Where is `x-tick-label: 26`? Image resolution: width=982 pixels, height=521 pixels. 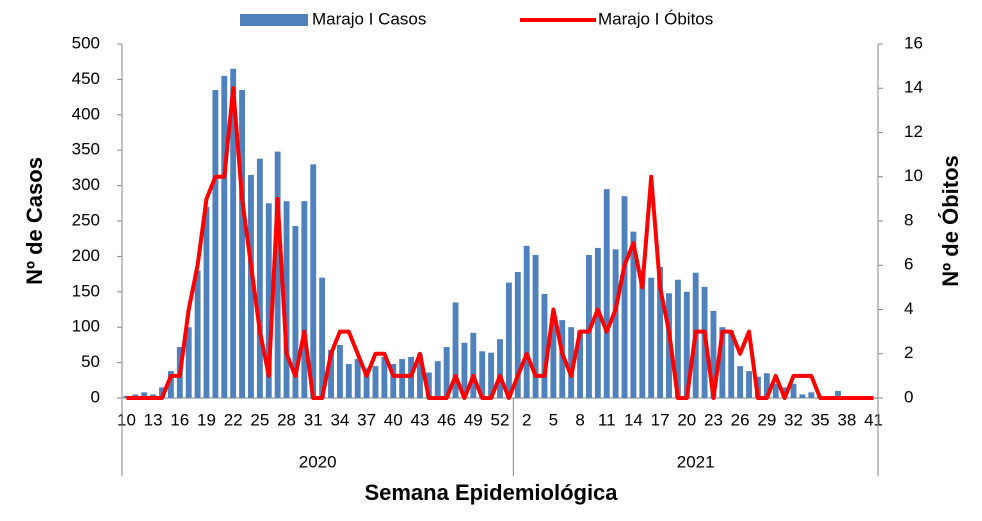
x-tick-label: 26 is located at coordinates (740, 419).